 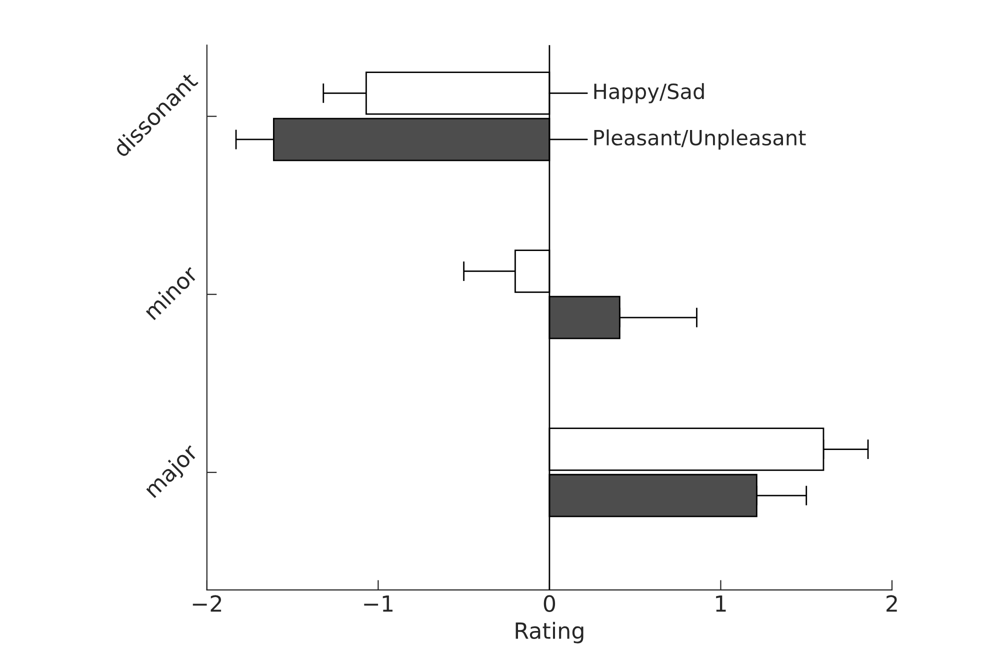 What do you see at coordinates (550, 603) in the screenshot?
I see `x-tick-label: 0` at bounding box center [550, 603].